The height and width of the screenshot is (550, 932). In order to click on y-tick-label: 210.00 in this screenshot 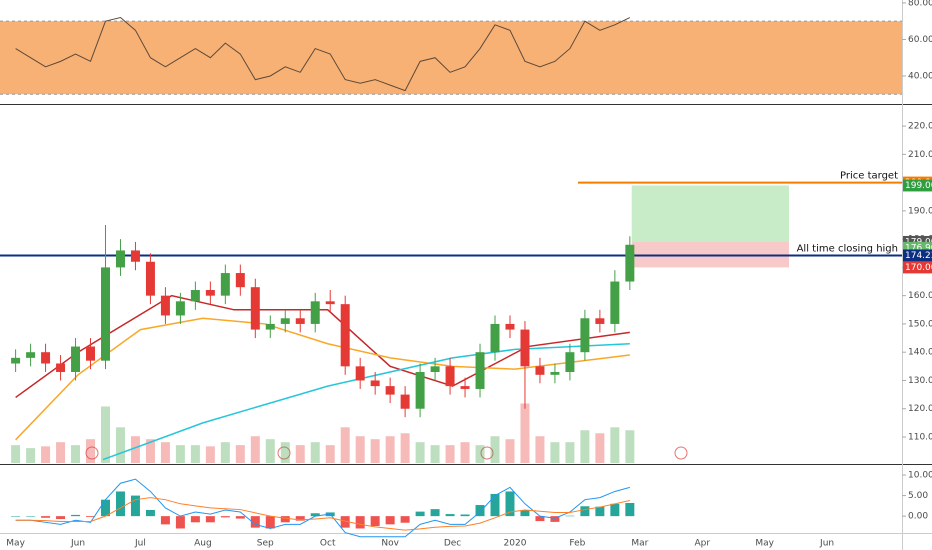, I will do `click(920, 155)`.